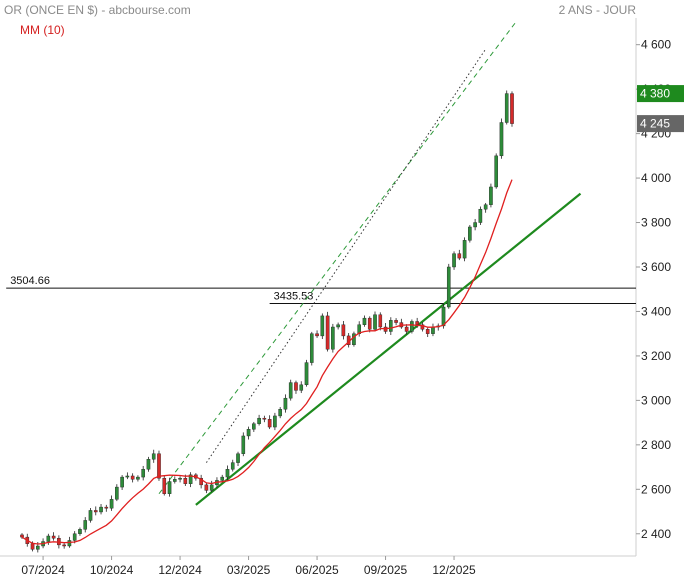 The height and width of the screenshot is (580, 684). What do you see at coordinates (386, 570) in the screenshot?
I see `x-tick-label: 09/2025` at bounding box center [386, 570].